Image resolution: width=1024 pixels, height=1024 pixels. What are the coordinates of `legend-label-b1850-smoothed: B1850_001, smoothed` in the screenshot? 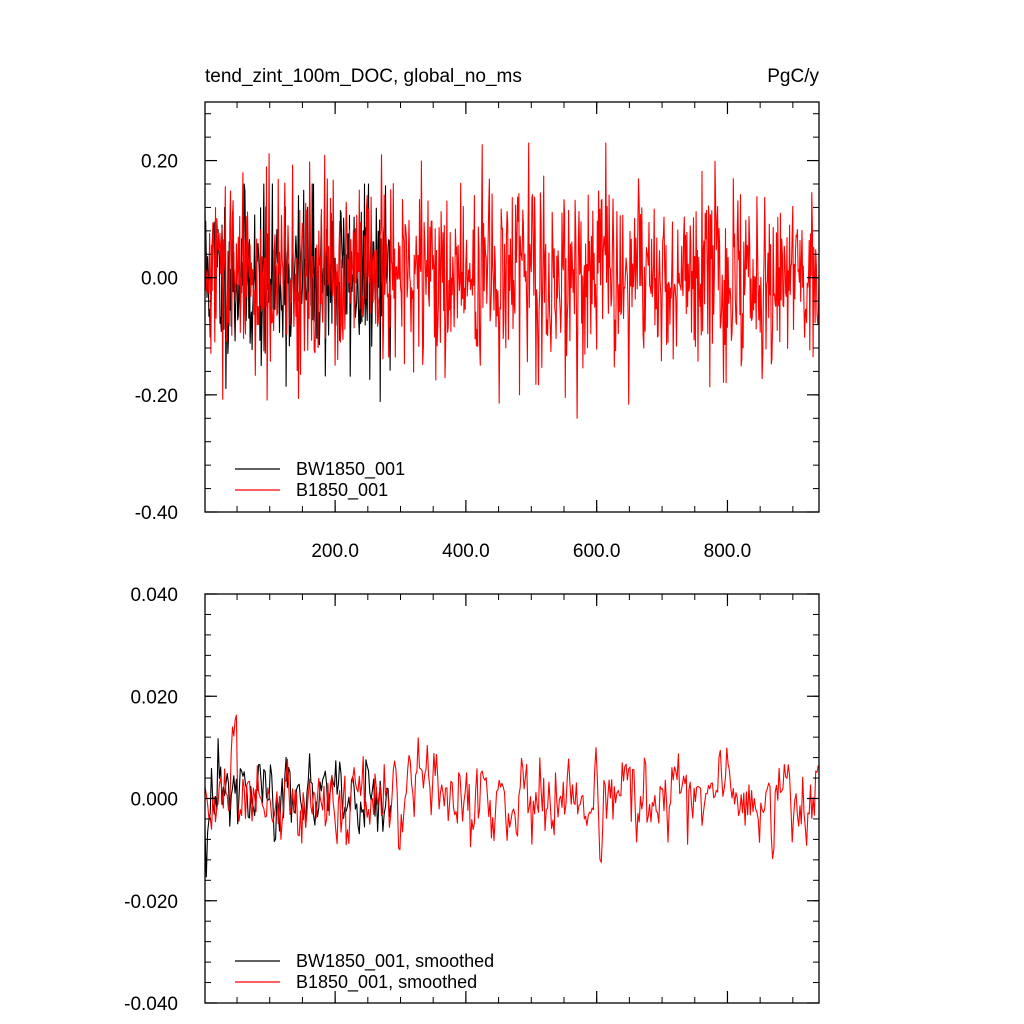 It's located at (386, 982).